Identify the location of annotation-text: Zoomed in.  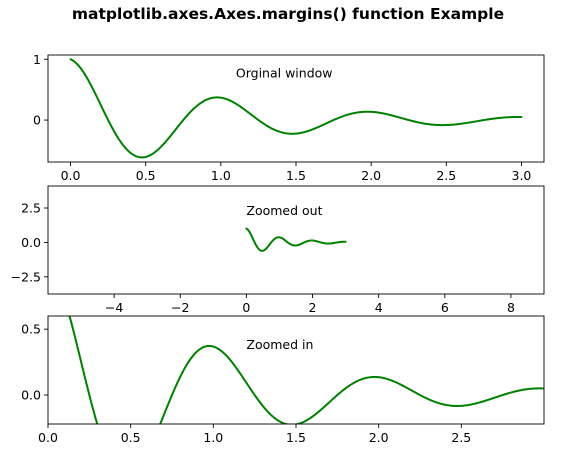
(279, 344).